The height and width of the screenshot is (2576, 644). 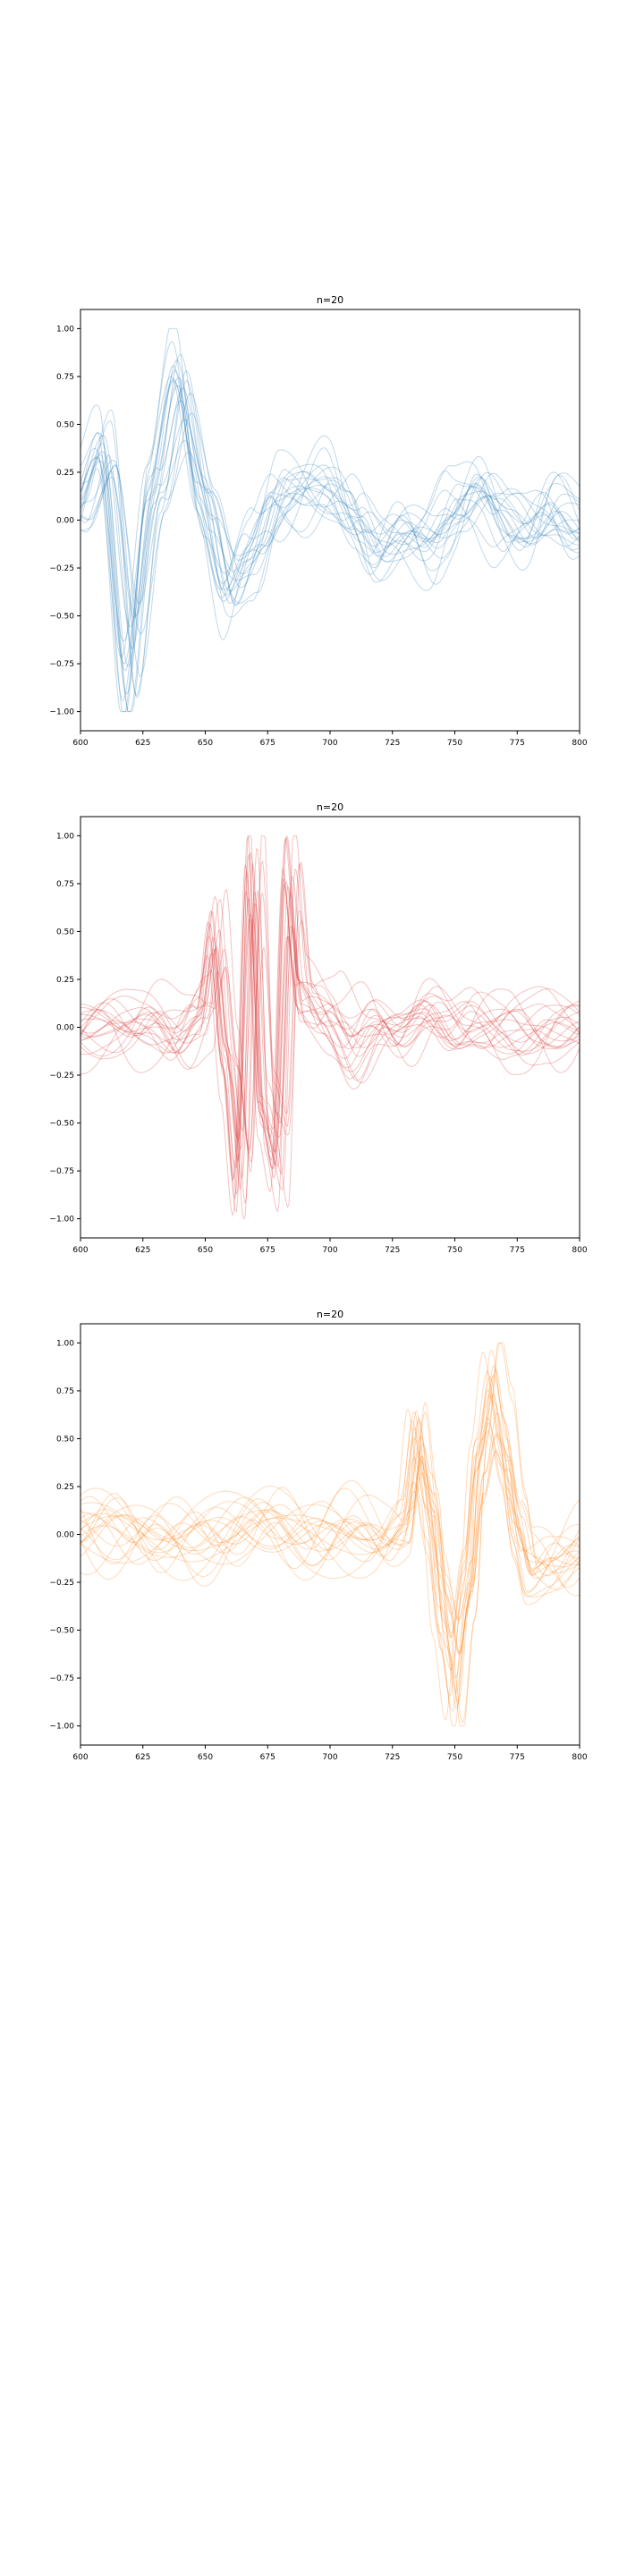 I want to click on x-tick-label: 650, so click(x=205, y=1250).